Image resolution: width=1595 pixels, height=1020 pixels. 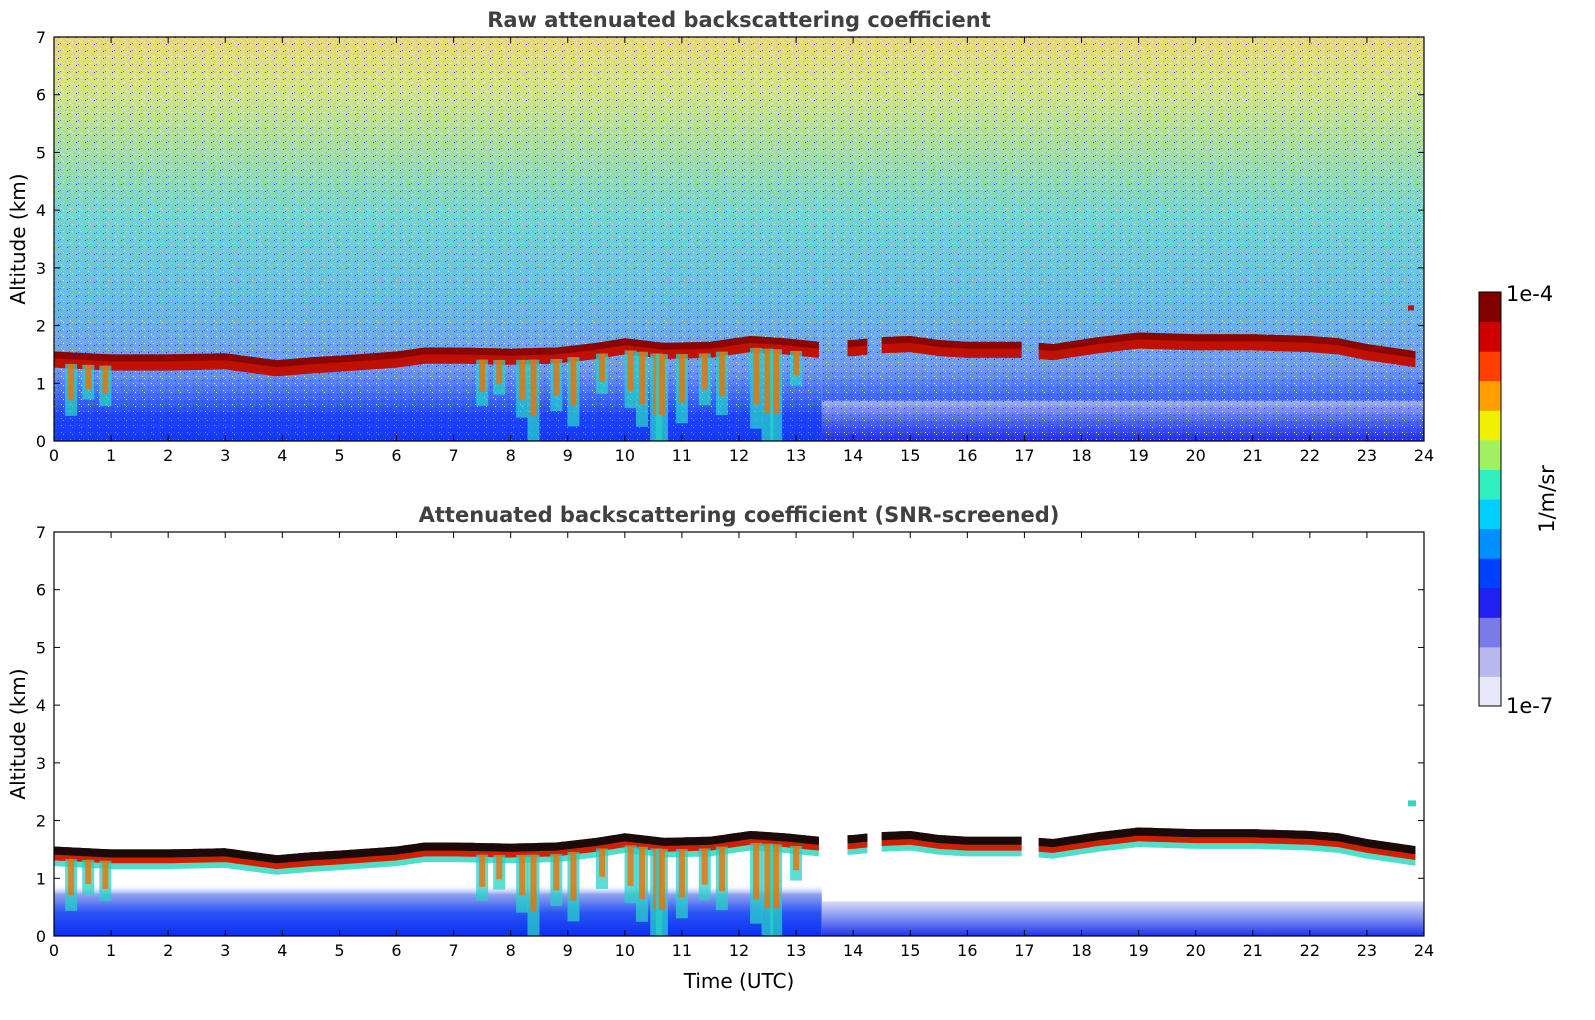 I want to click on raw-x-tick-label: 23, so click(x=1367, y=455).